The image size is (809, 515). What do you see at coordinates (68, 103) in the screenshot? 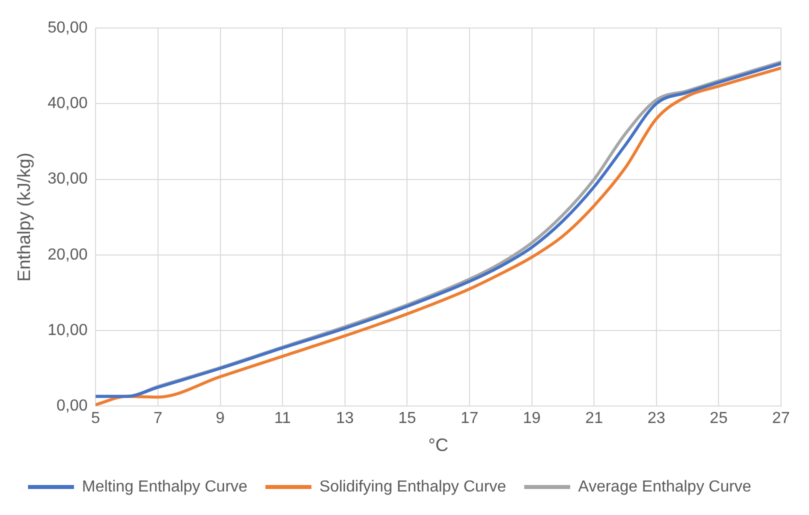
I see `y-tick-label: 40,00` at bounding box center [68, 103].